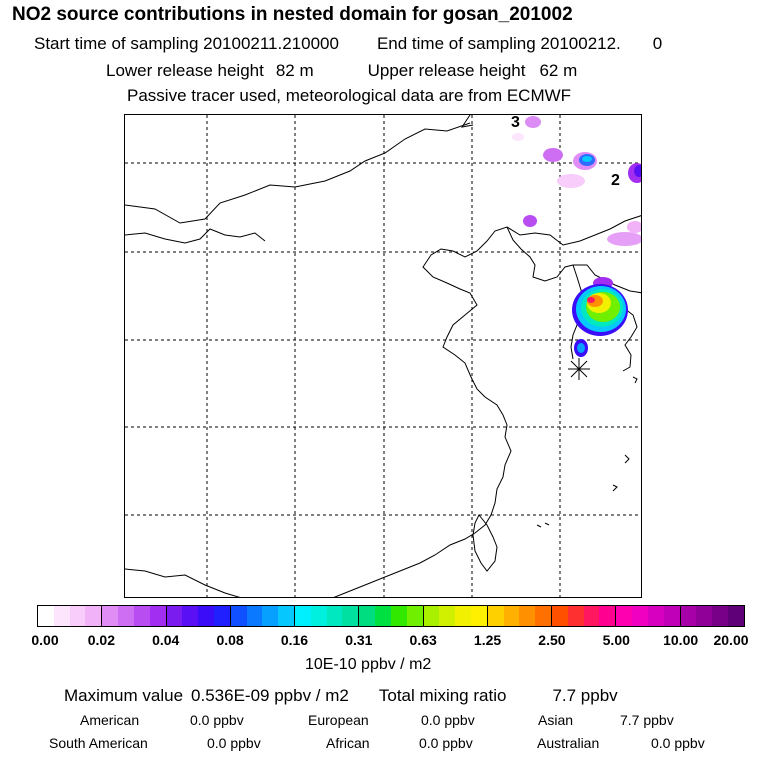 The height and width of the screenshot is (768, 768). Describe the element at coordinates (124, 695) in the screenshot. I see `max-label: Maximum value` at that location.